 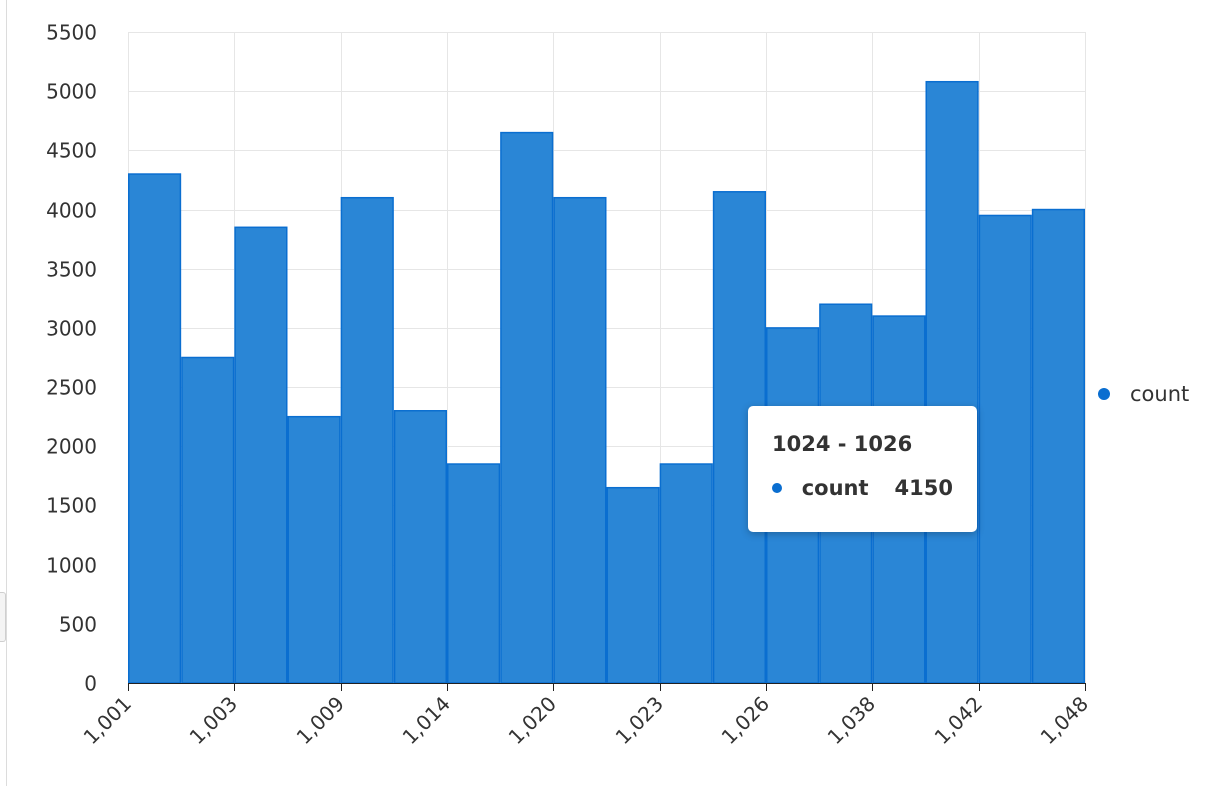 What do you see at coordinates (835, 488) in the screenshot?
I see `tooltip-series-name: count` at bounding box center [835, 488].